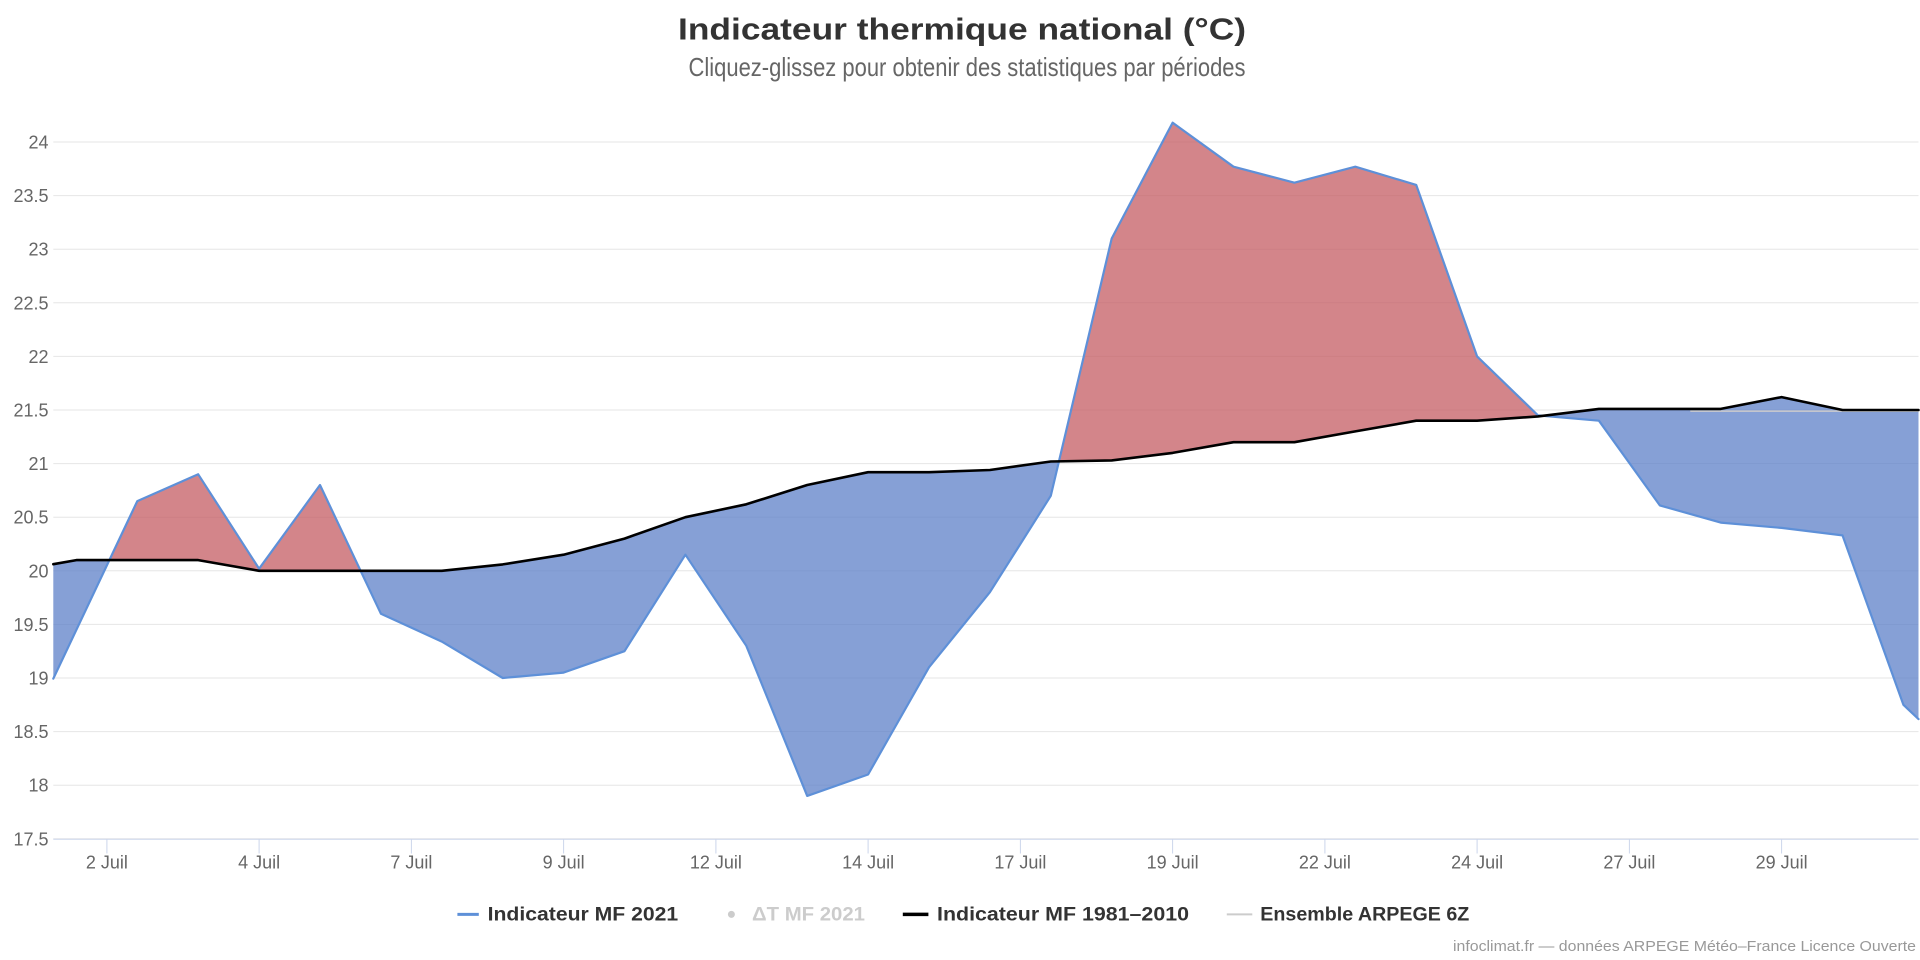 The image size is (1920, 960). Describe the element at coordinates (30, 196) in the screenshot. I see `svg-text: 23.5` at that location.